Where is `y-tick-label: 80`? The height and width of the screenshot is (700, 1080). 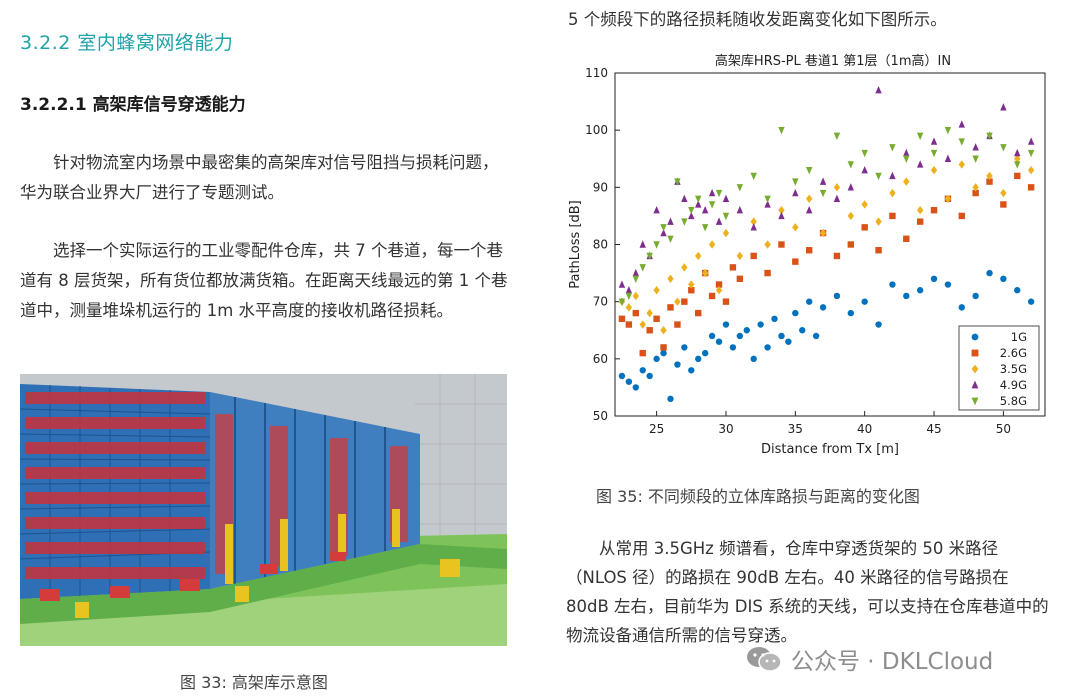
y-tick-label: 80 is located at coordinates (600, 245).